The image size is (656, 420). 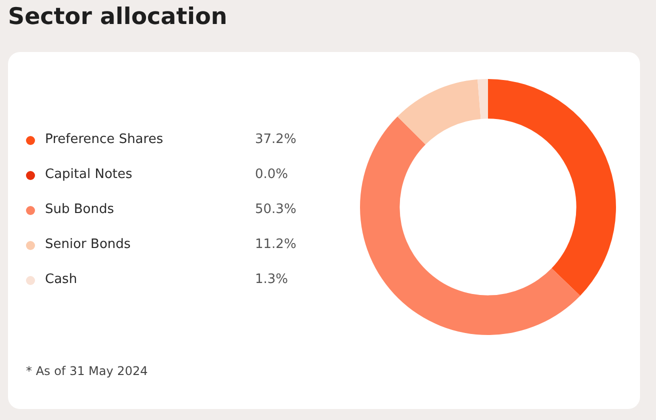 What do you see at coordinates (88, 174) in the screenshot?
I see `legend-label: Capital Notes` at bounding box center [88, 174].